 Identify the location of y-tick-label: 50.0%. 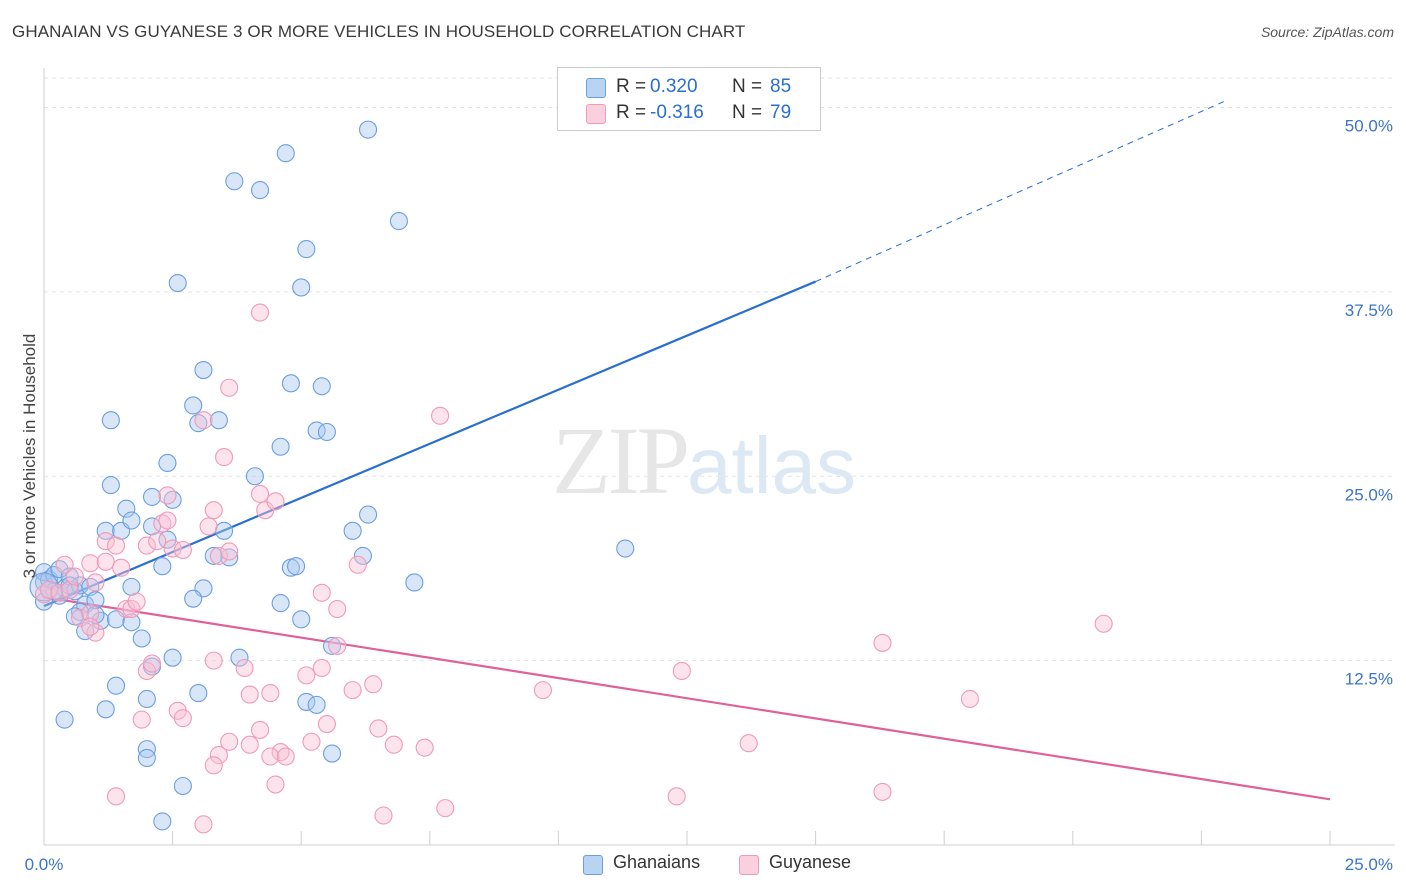
(1369, 126).